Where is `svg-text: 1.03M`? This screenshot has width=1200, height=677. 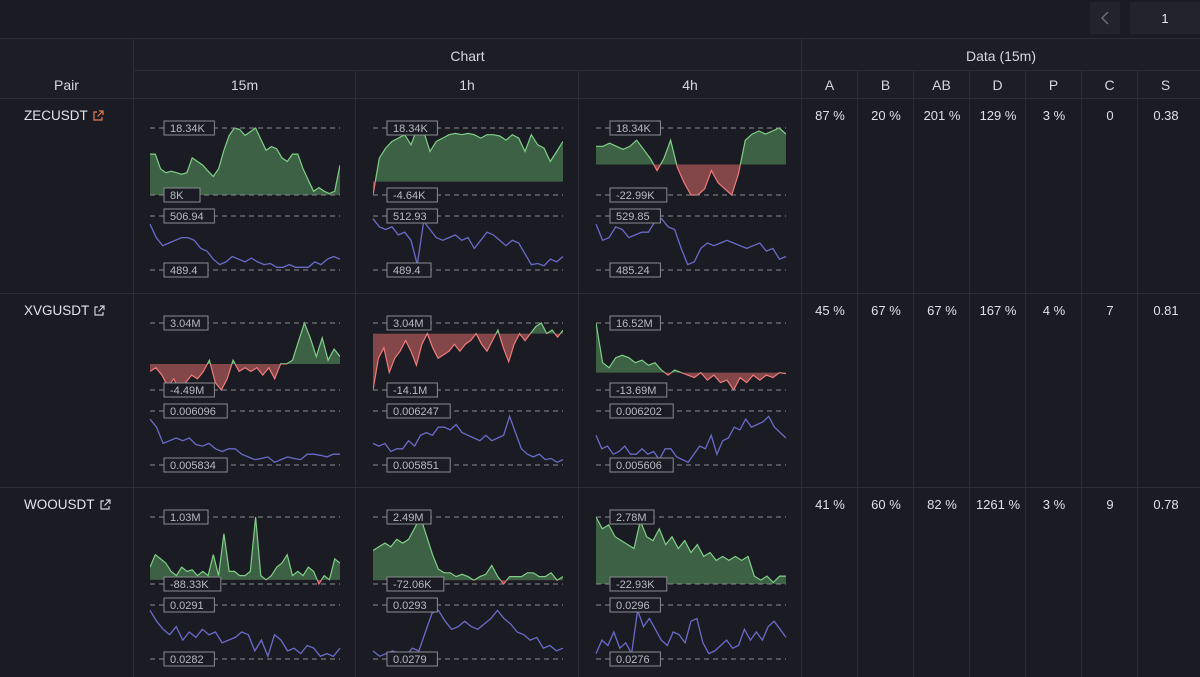
svg-text: 1.03M is located at coordinates (185, 518).